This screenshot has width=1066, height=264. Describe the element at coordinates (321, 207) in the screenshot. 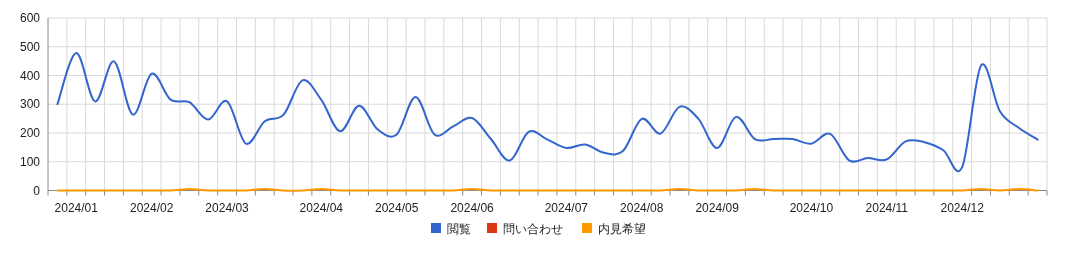

I see `x-tick-label: 2024/04` at that location.